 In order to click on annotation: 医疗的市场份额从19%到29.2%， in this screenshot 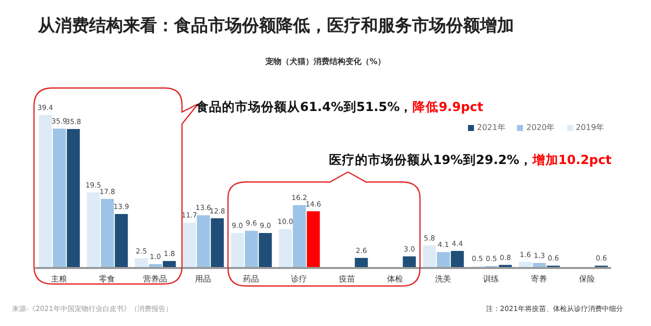, I will do `click(430, 159)`.